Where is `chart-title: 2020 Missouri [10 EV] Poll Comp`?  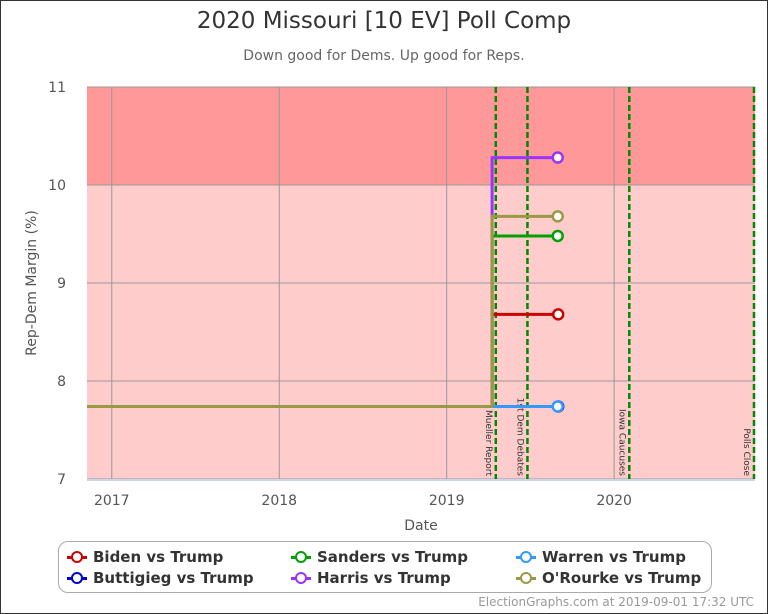 chart-title: 2020 Missouri [10 EV] Poll Comp is located at coordinates (384, 21).